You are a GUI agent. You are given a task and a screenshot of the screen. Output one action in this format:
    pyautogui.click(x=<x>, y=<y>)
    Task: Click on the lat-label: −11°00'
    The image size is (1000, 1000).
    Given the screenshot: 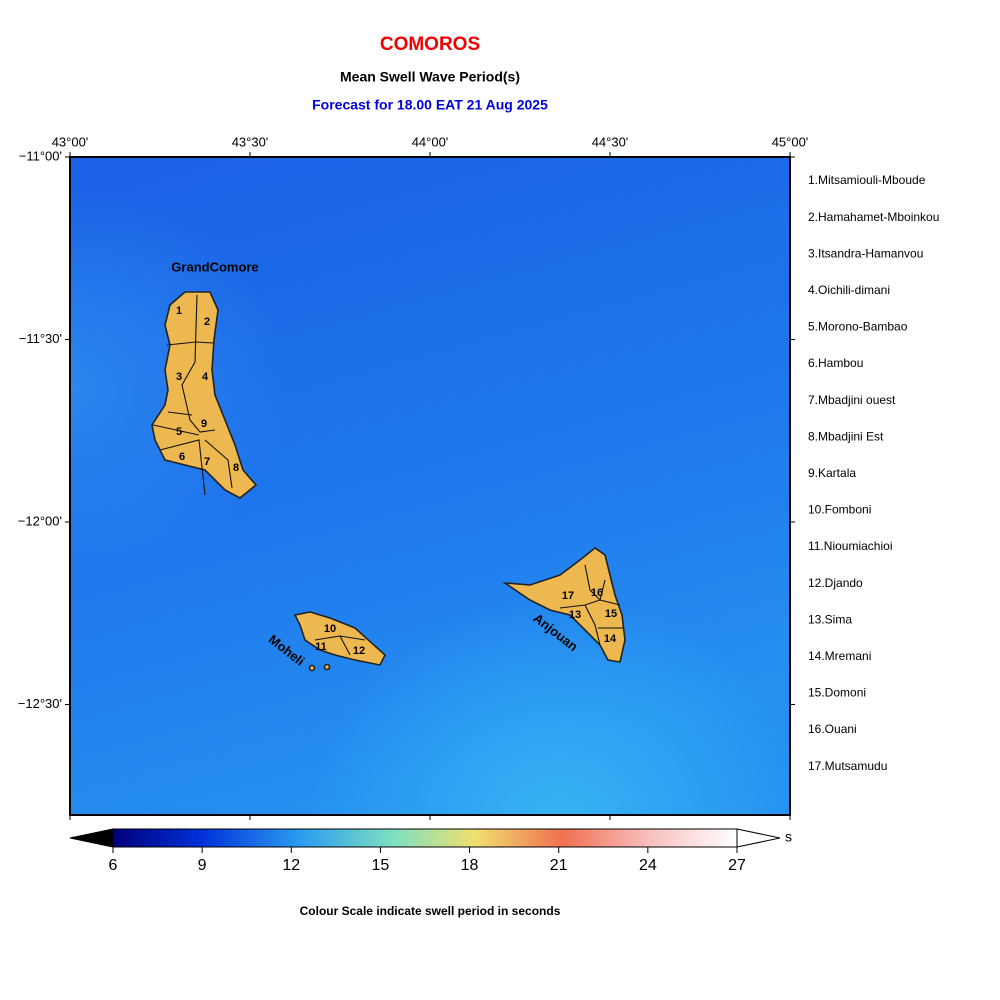 What is the action you would take?
    pyautogui.click(x=40, y=155)
    